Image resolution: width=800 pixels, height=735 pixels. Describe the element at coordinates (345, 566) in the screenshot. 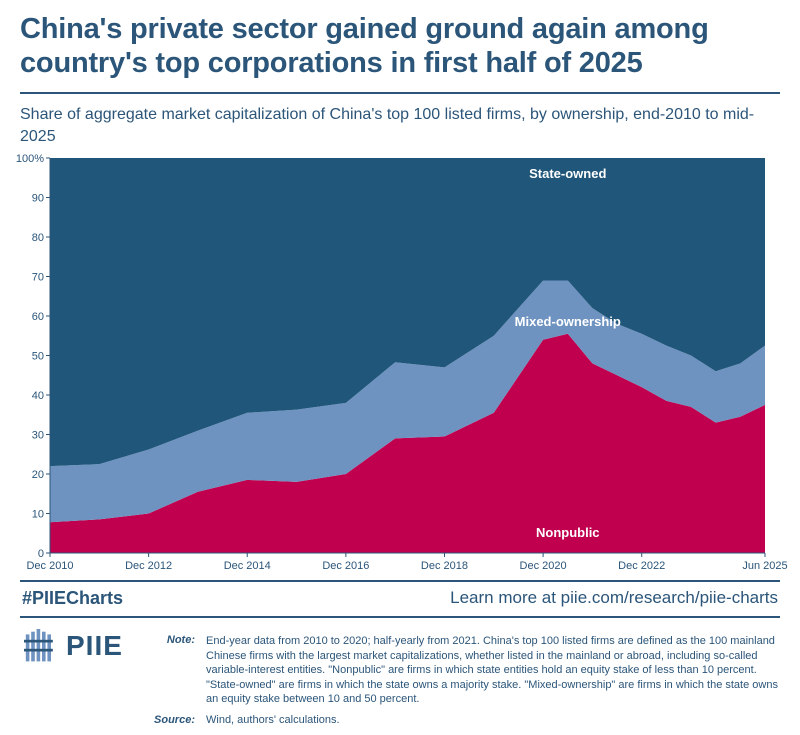

I see `x-tick-label: Dec 2016` at that location.